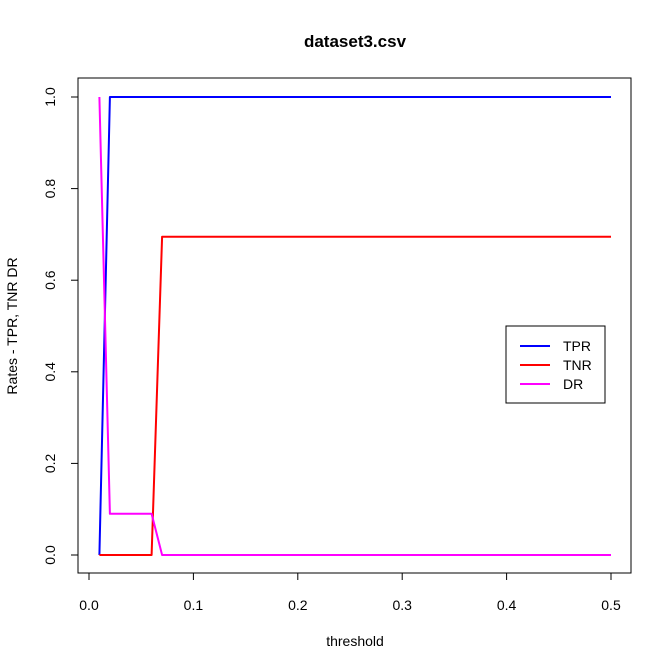 This screenshot has width=672, height=672. Describe the element at coordinates (402, 605) in the screenshot. I see `x-tick-label: 0.3` at that location.